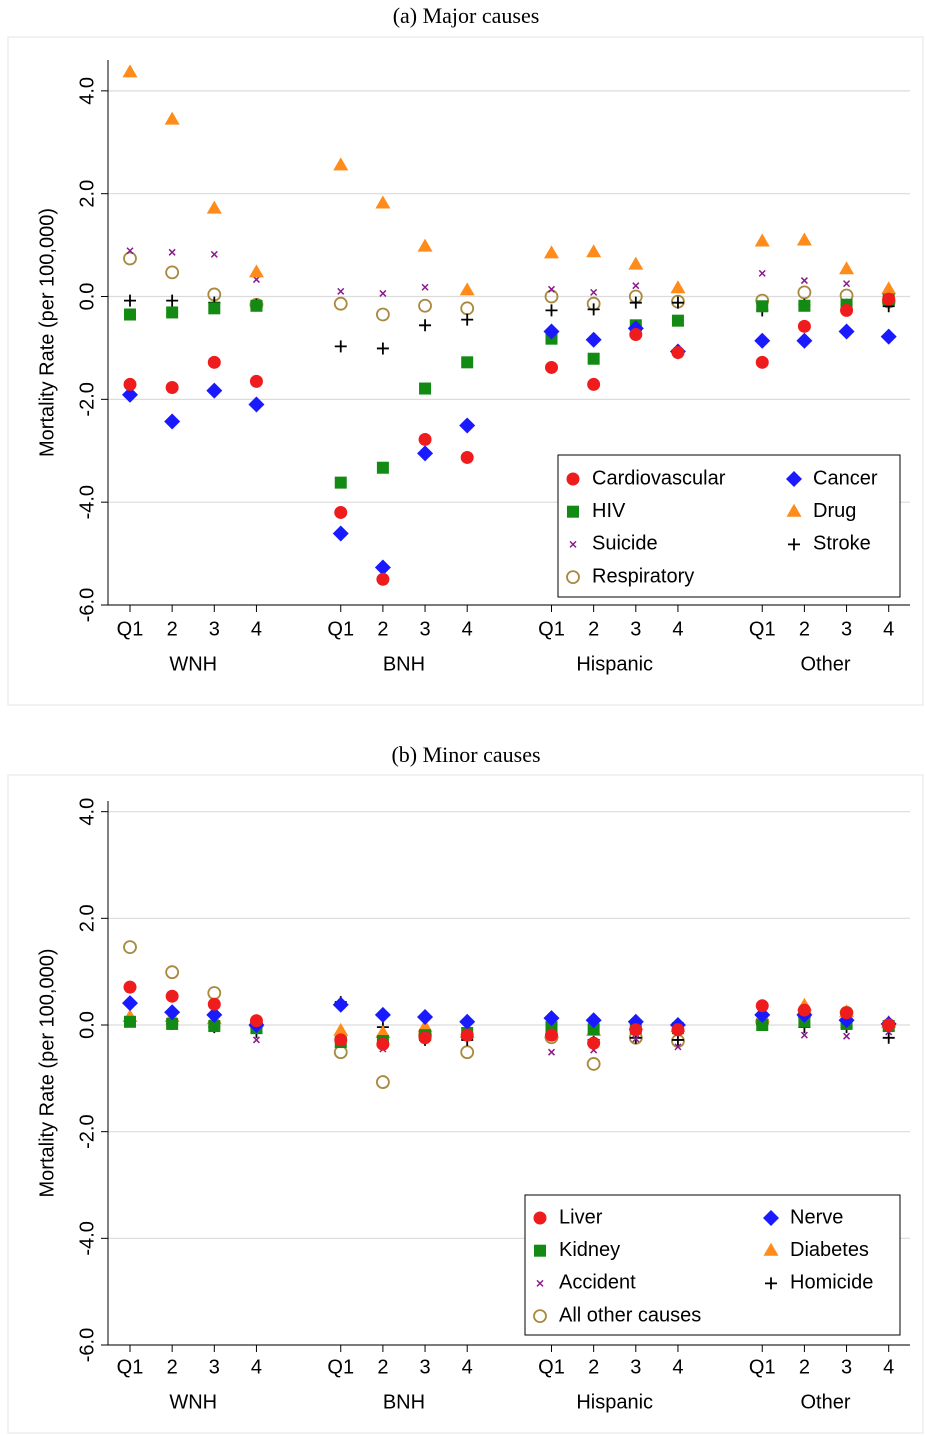 Image resolution: width=925 pixels, height=1435 pixels. What do you see at coordinates (87, 605) in the screenshot?
I see `y-tick-label: -6.0` at bounding box center [87, 605].